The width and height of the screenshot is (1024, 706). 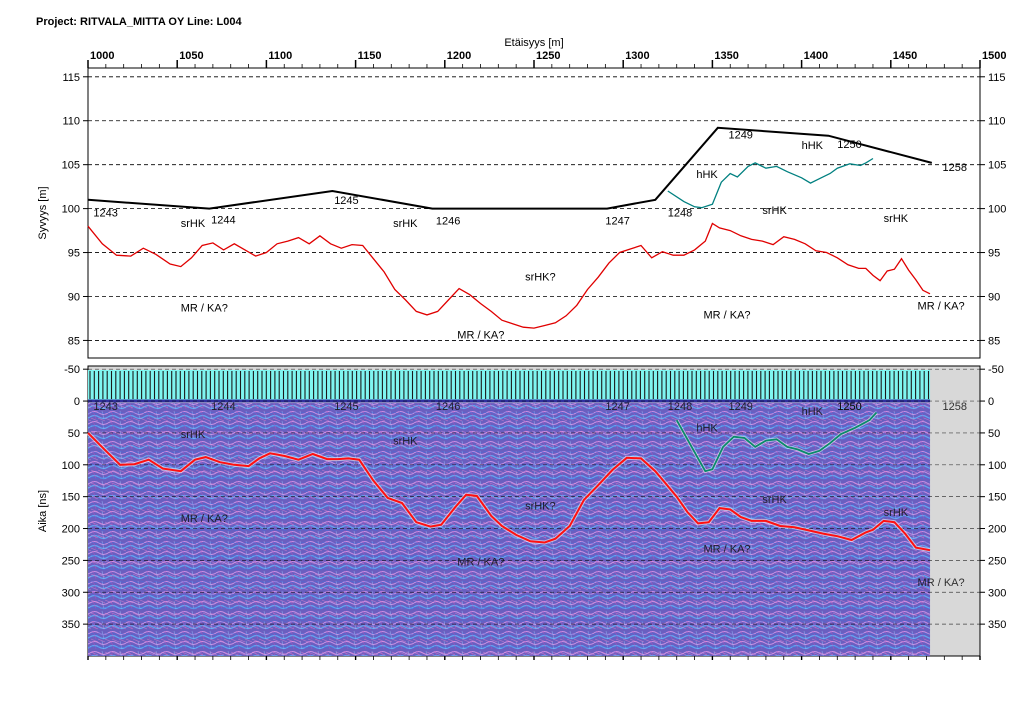 I want to click on x-tick-label: 1300, so click(x=637, y=56).